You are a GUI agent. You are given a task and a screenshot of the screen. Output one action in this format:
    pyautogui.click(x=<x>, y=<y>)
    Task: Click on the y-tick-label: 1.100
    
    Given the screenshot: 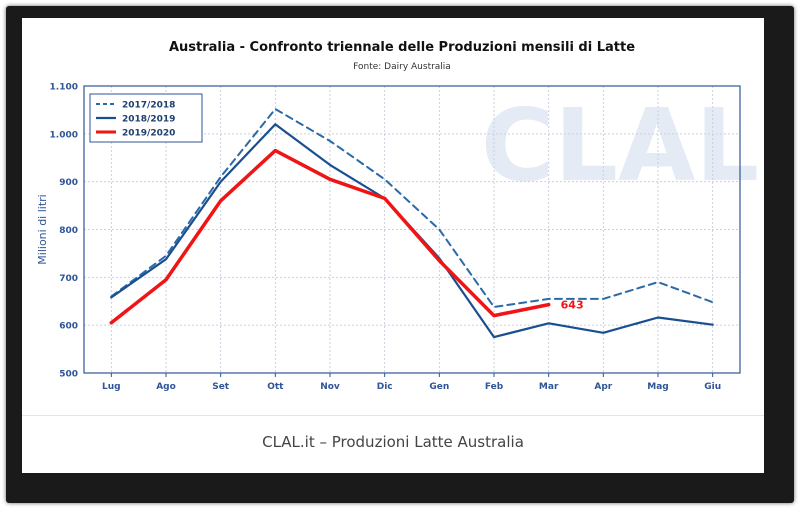 What is the action you would take?
    pyautogui.click(x=64, y=88)
    